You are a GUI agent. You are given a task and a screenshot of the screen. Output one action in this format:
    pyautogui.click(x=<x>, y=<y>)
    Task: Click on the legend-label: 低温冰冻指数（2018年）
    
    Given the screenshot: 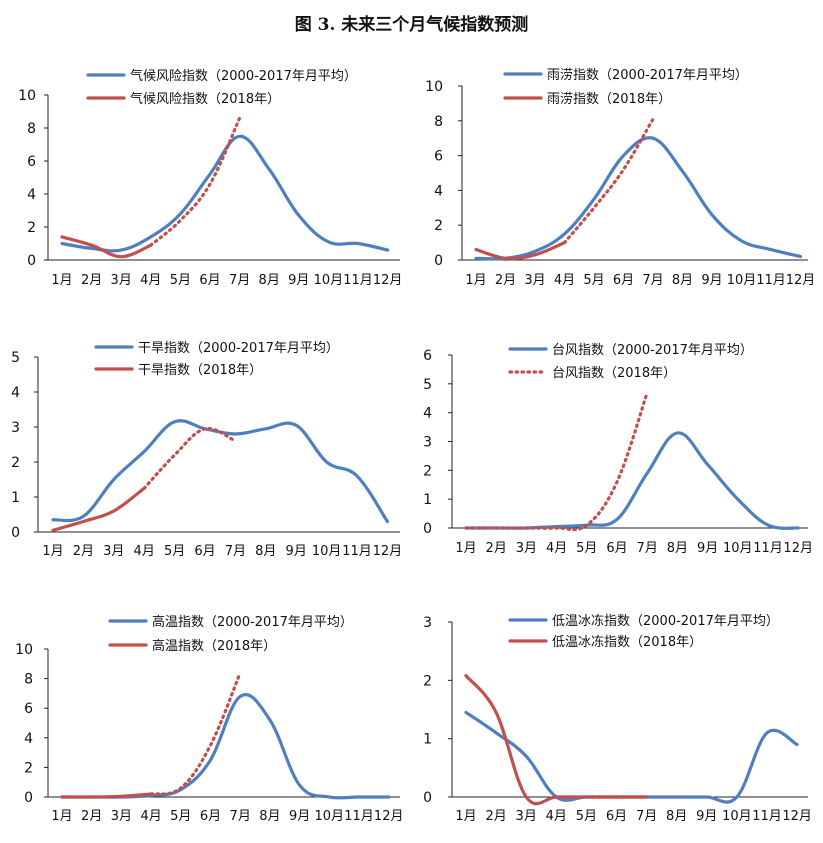 What is the action you would take?
    pyautogui.click(x=627, y=642)
    